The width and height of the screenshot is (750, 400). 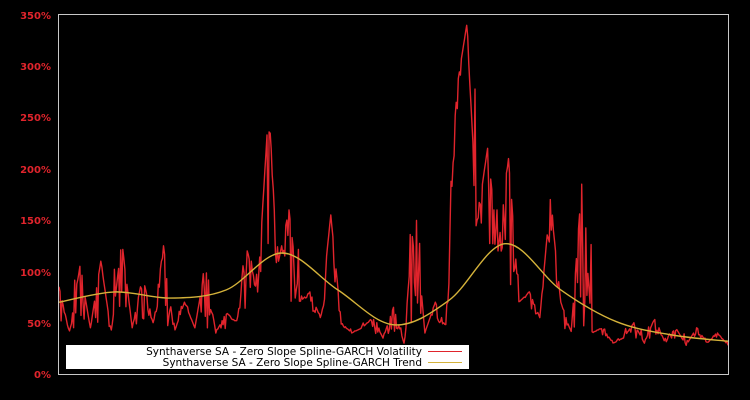 What do you see at coordinates (35, 67) in the screenshot?
I see `y-tick-label: 300%` at bounding box center [35, 67].